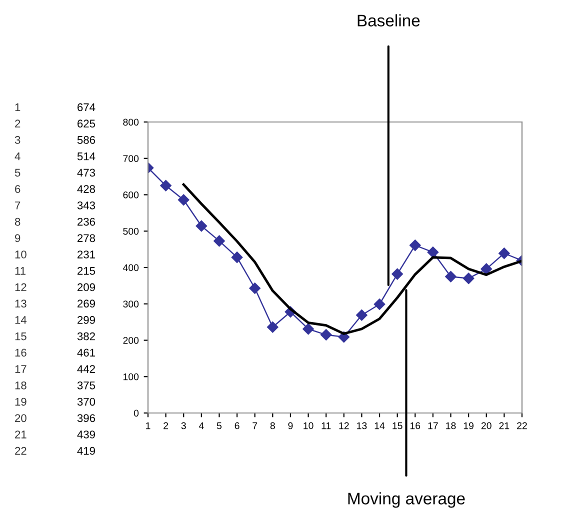 This screenshot has height=513, width=579. What do you see at coordinates (504, 426) in the screenshot?
I see `x-tick-label: 21` at bounding box center [504, 426].